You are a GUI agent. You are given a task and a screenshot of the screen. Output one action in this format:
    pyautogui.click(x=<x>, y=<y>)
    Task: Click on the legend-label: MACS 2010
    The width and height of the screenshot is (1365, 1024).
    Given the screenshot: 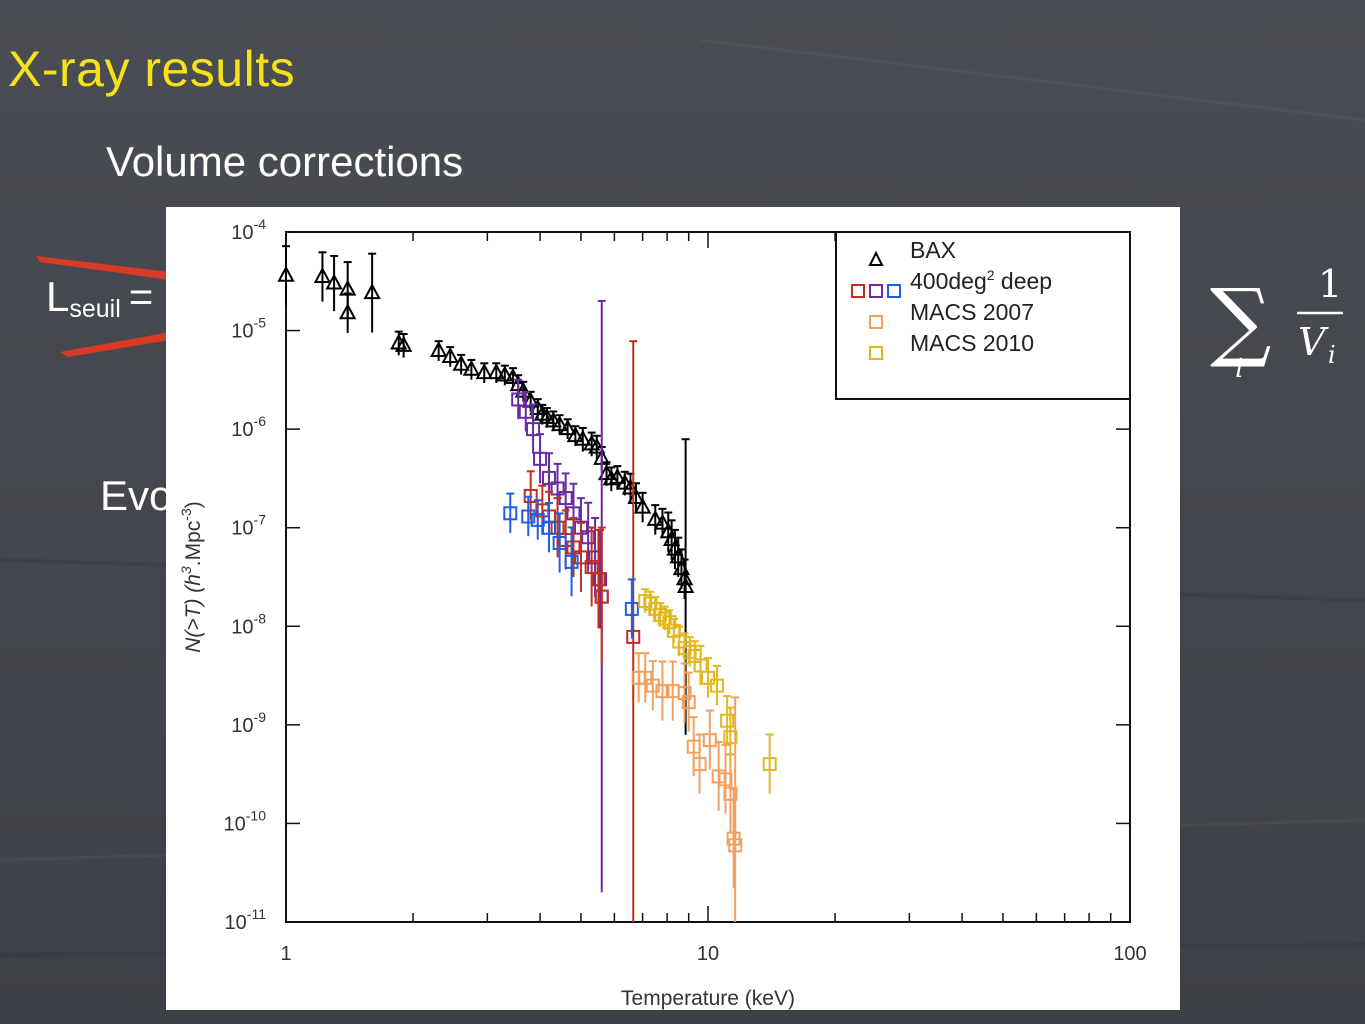 What is the action you would take?
    pyautogui.click(x=972, y=343)
    